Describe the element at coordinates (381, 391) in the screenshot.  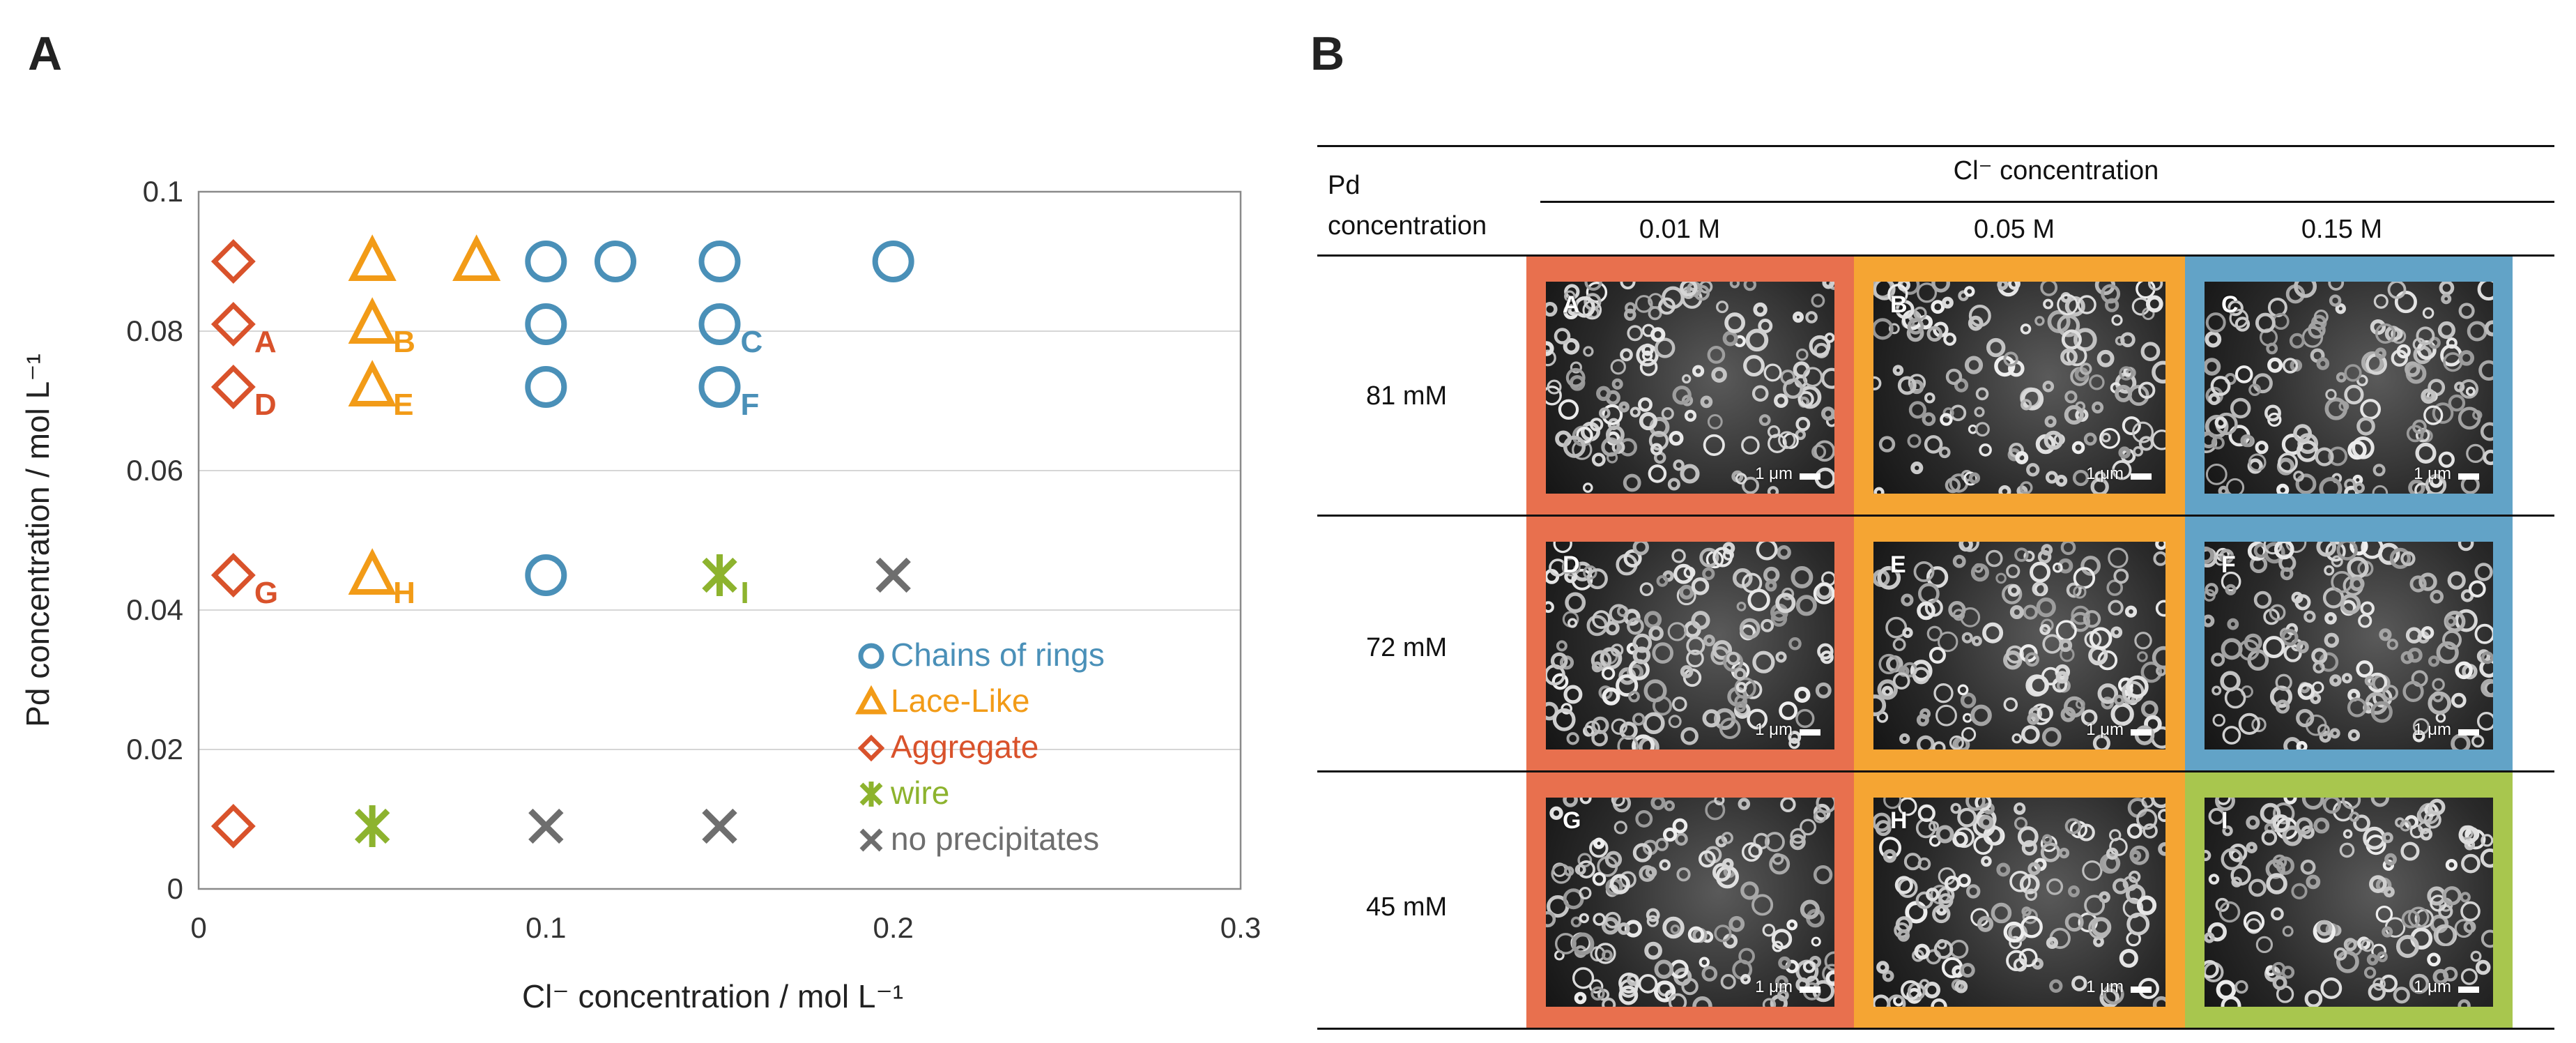
I see `data-point: E` at that location.